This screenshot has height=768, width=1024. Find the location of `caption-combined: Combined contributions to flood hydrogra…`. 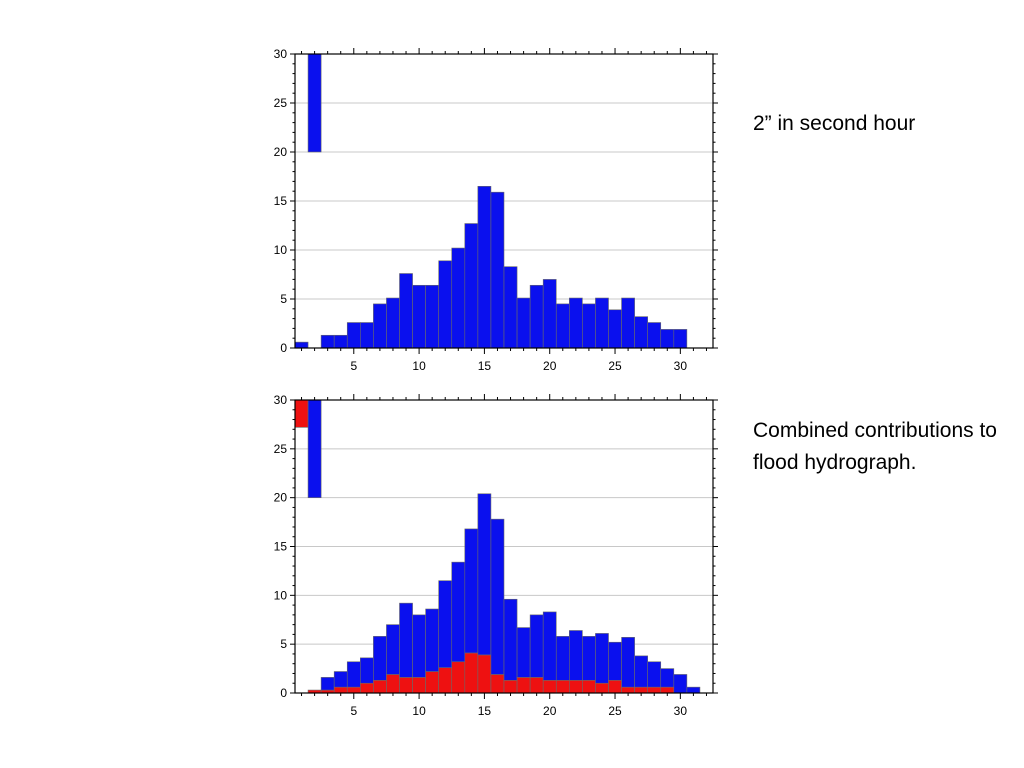

caption-combined: Combined contributions to flood hydrogra… is located at coordinates (875, 446).